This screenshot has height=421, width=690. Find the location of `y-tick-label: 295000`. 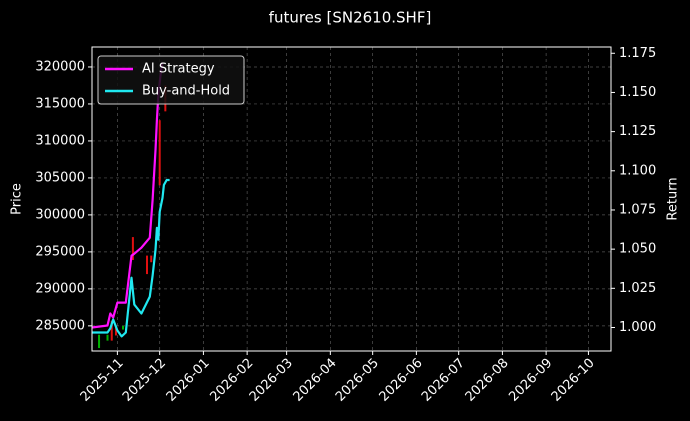

y-tick-label: 295000 is located at coordinates (60, 251).